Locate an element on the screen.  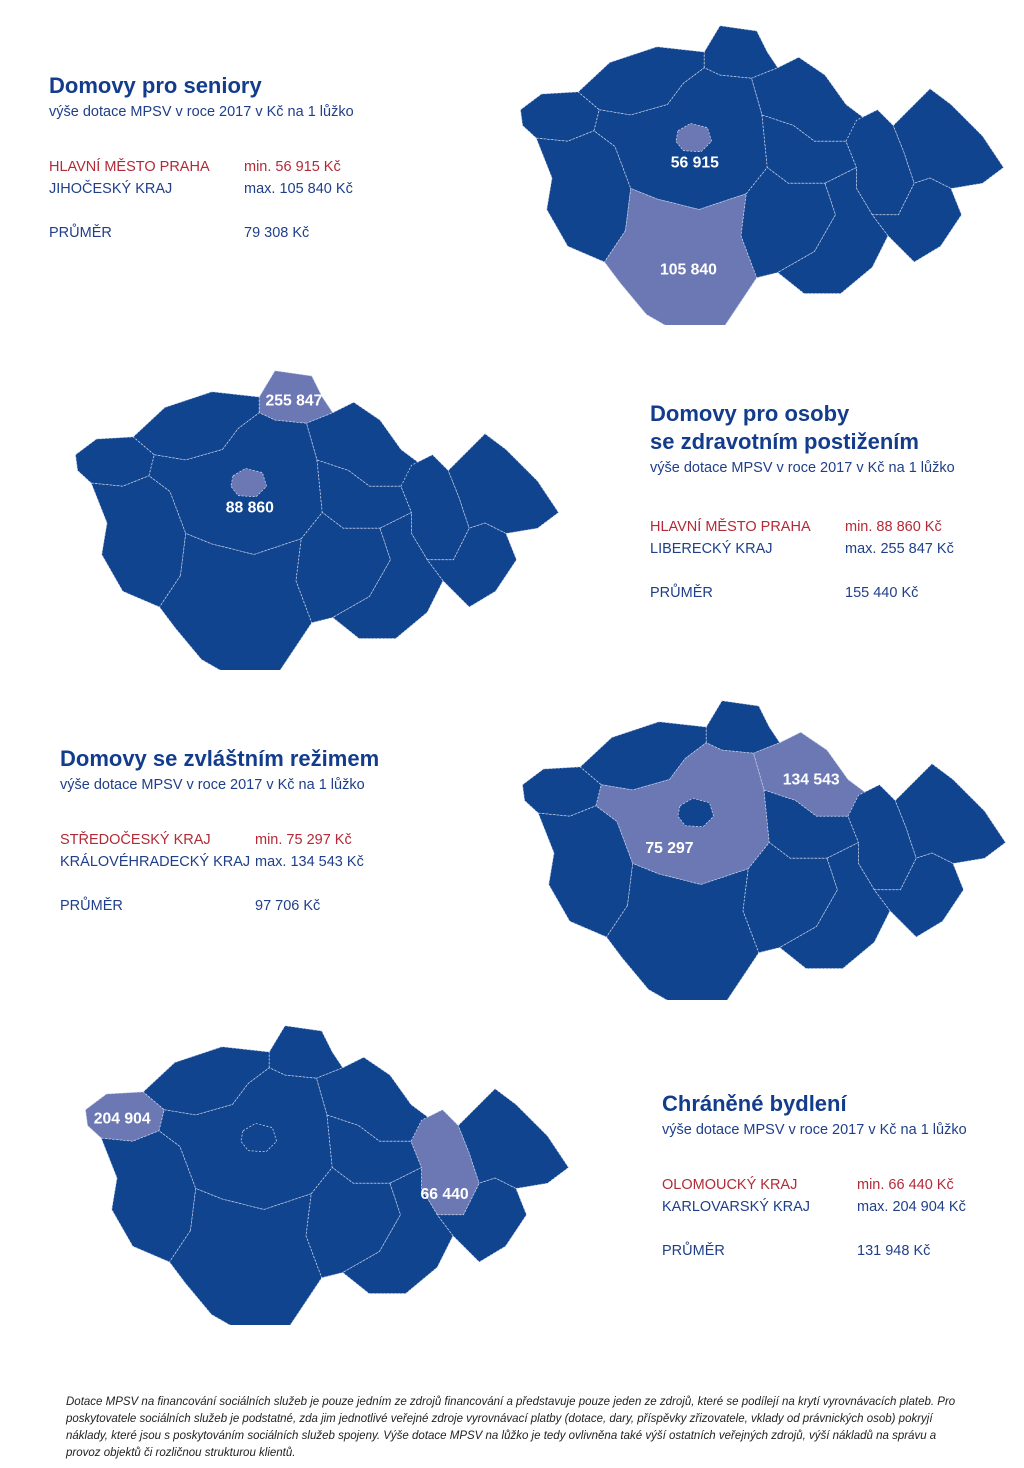
max-region: JIHOČESKÝ KRAJ is located at coordinates (111, 189).